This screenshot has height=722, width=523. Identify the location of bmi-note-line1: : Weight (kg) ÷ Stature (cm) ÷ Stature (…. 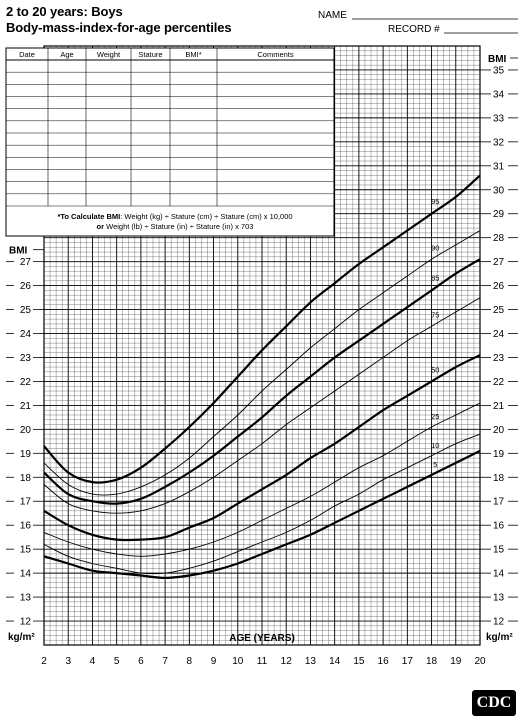
(206, 216).